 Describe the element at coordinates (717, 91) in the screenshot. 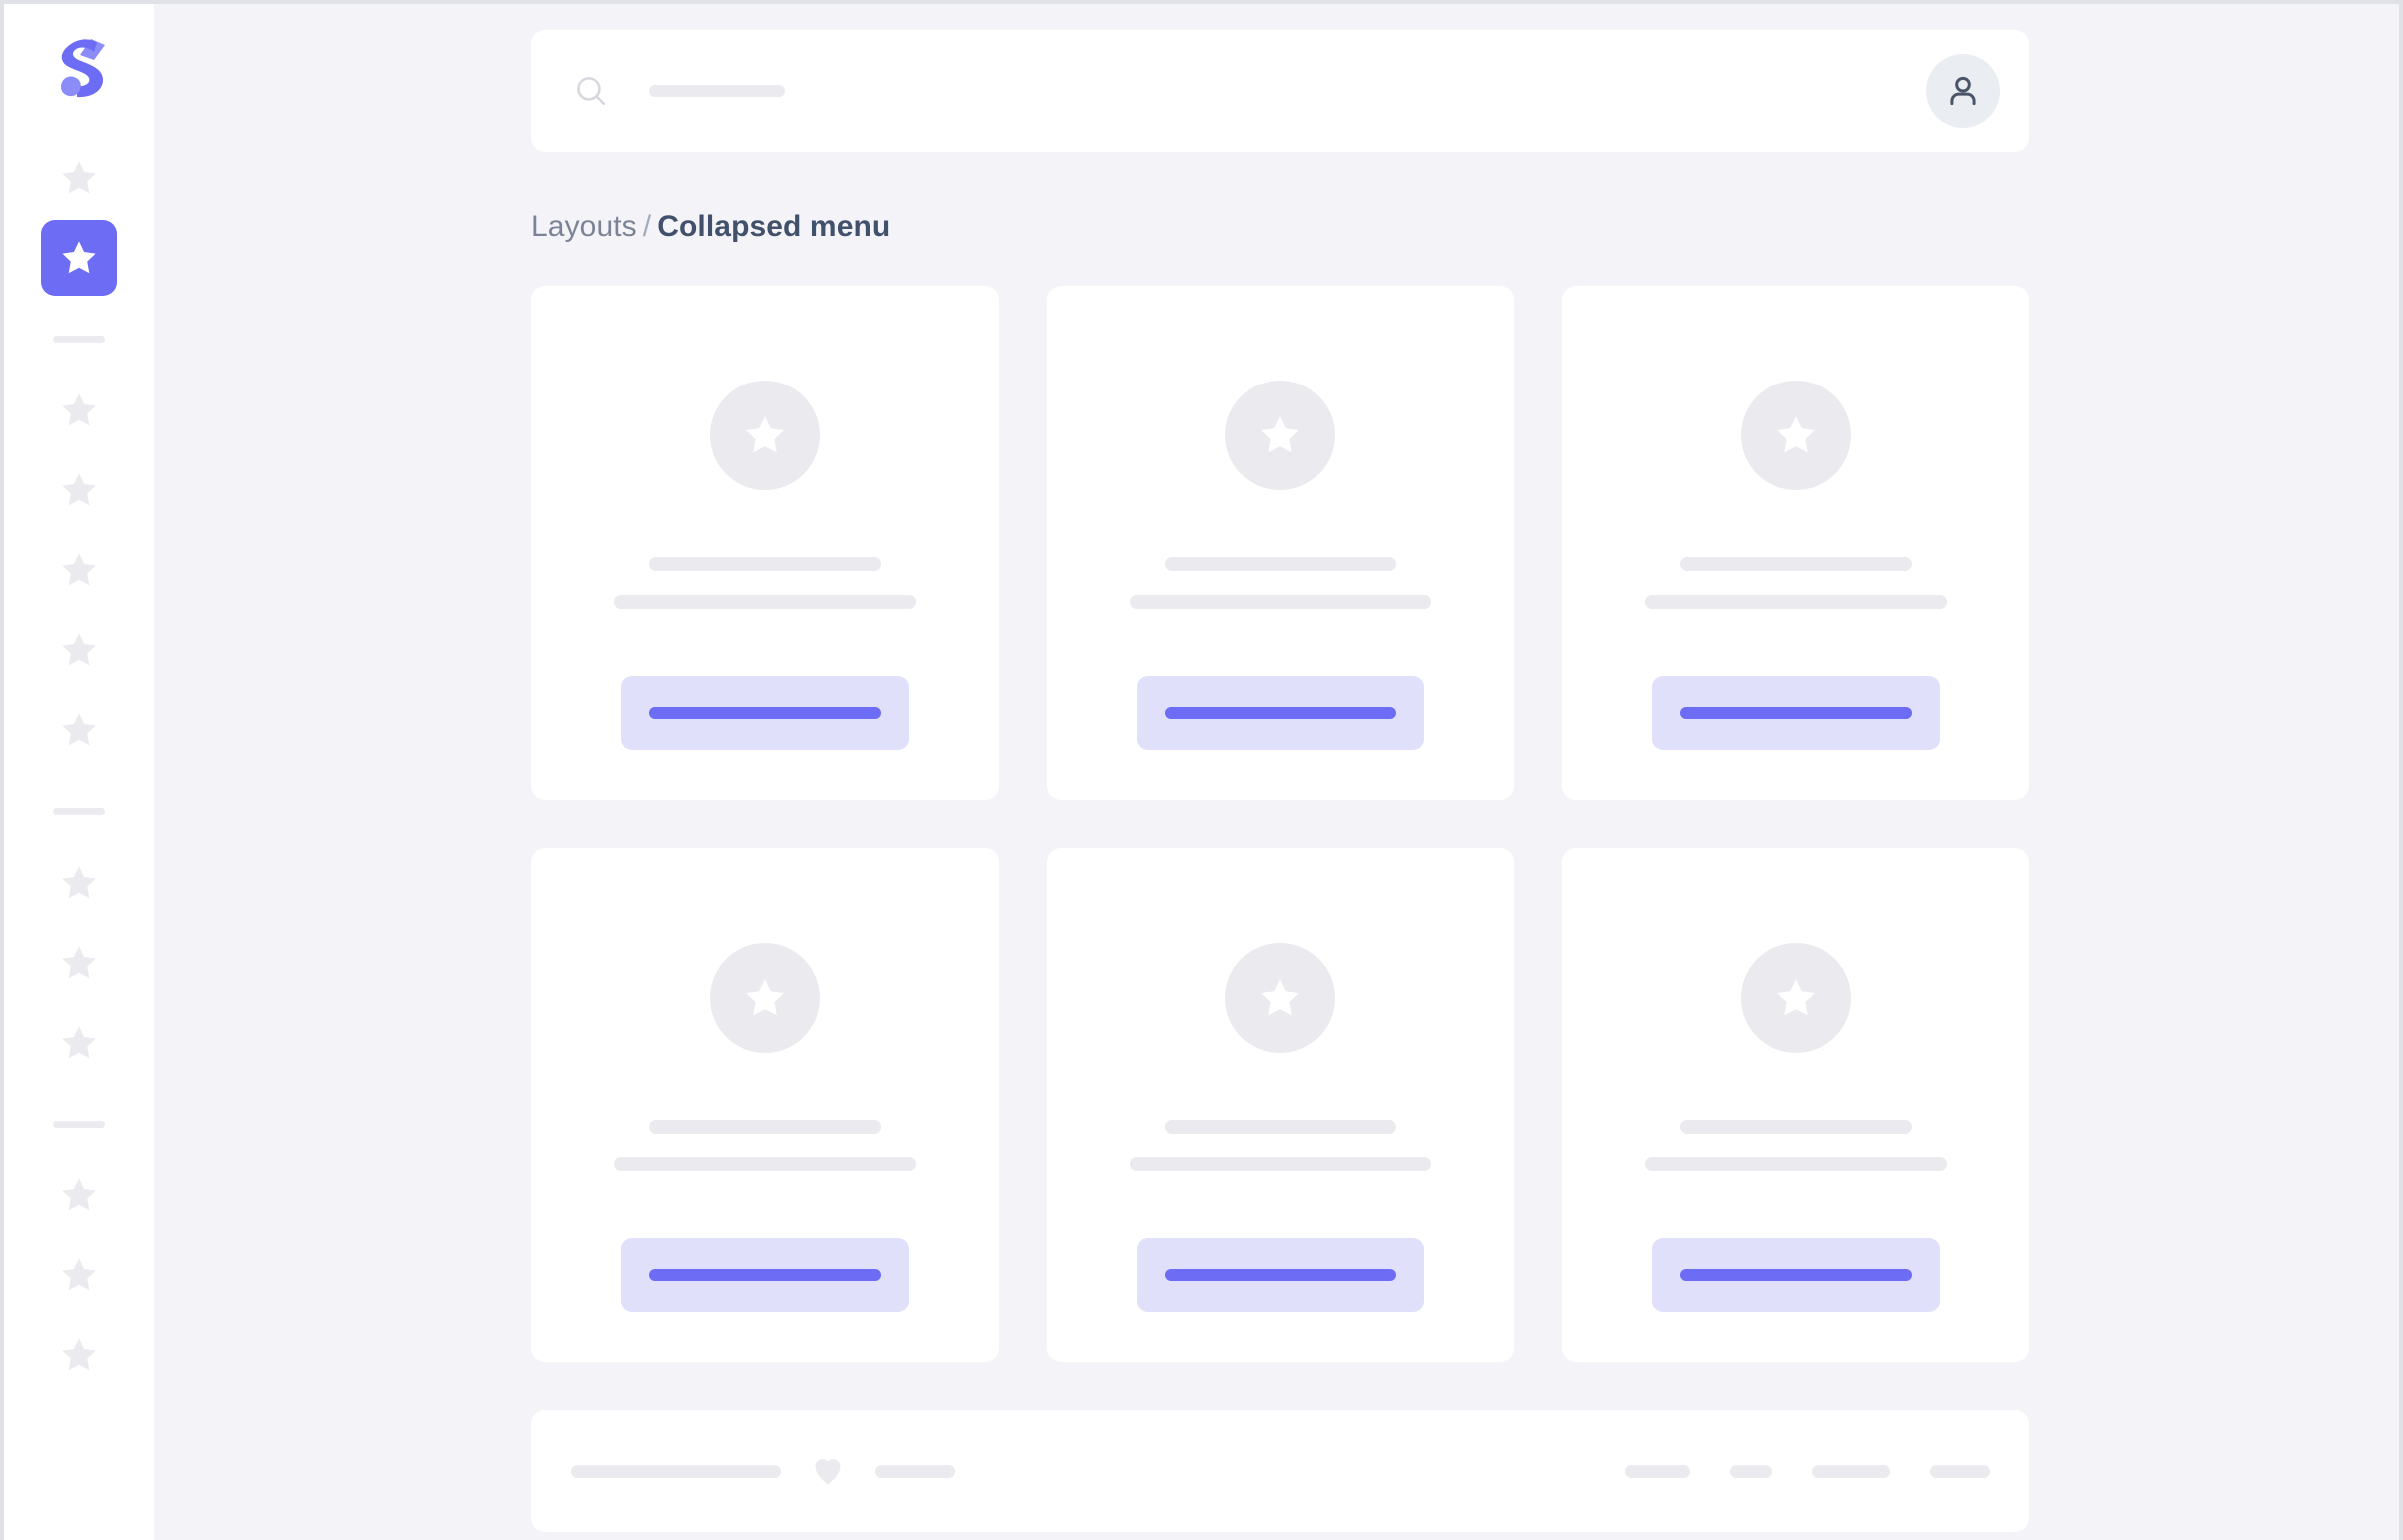

I see `search-placeholder-bar` at that location.